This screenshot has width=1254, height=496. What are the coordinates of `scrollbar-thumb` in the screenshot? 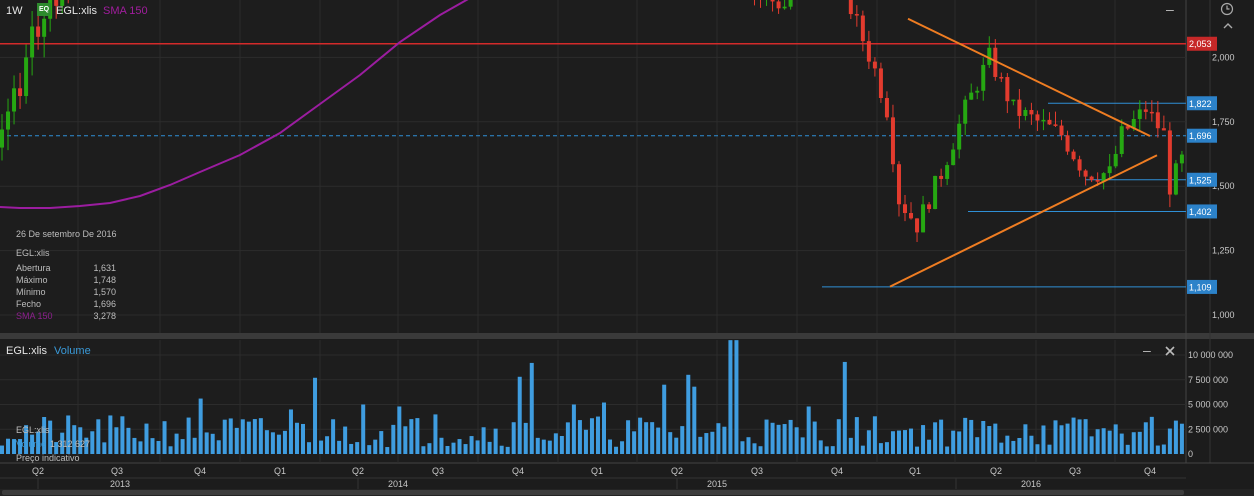 It's located at (593, 492).